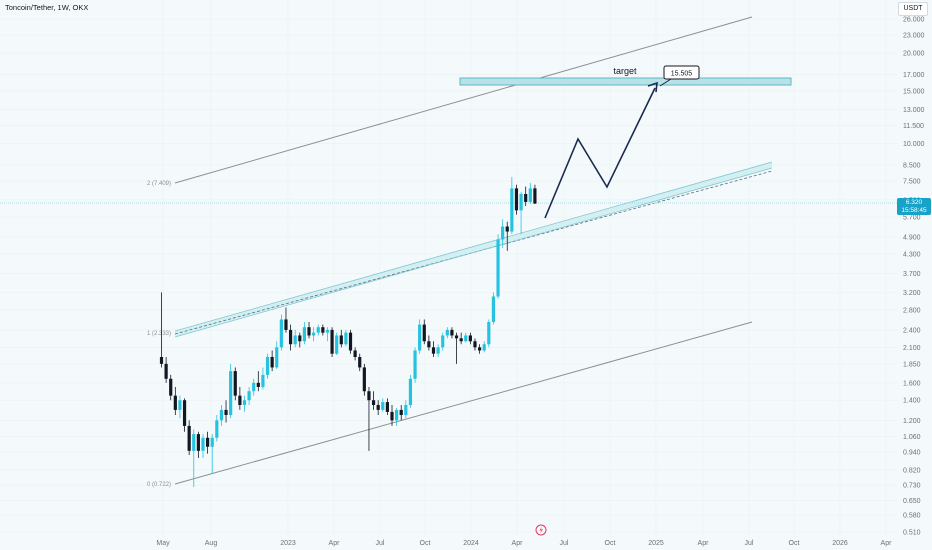 The image size is (932, 550). Describe the element at coordinates (625, 81) in the screenshot. I see `target-zone` at that location.